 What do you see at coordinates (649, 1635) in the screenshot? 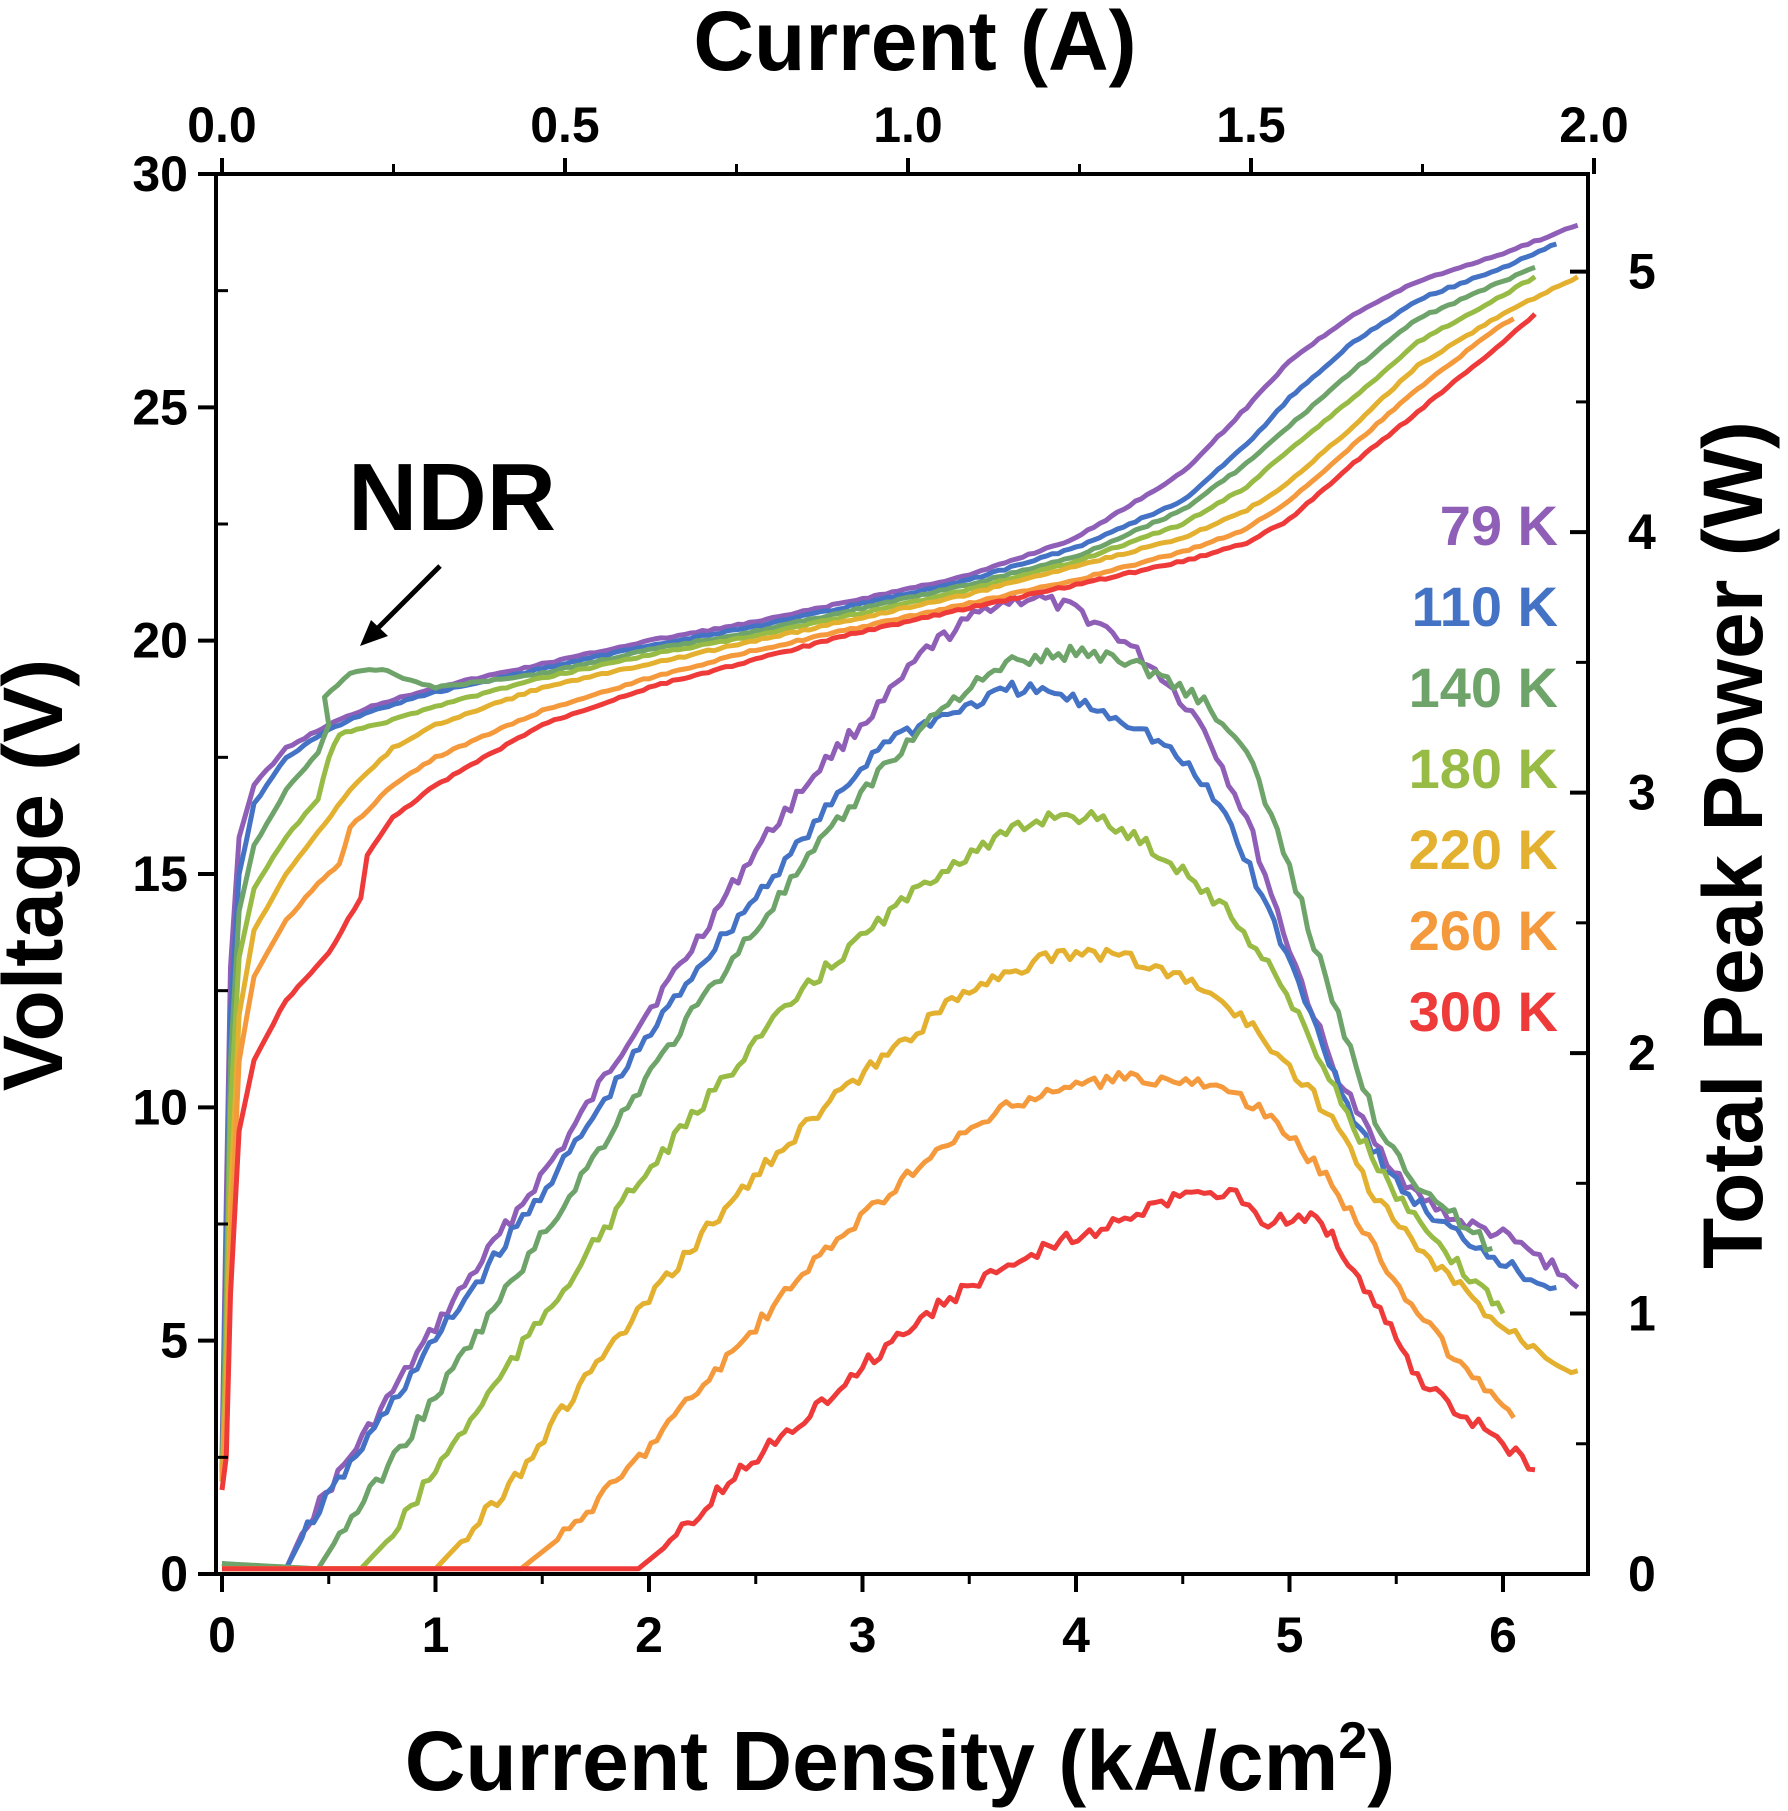
I see `x-tick-label: 2` at bounding box center [649, 1635].